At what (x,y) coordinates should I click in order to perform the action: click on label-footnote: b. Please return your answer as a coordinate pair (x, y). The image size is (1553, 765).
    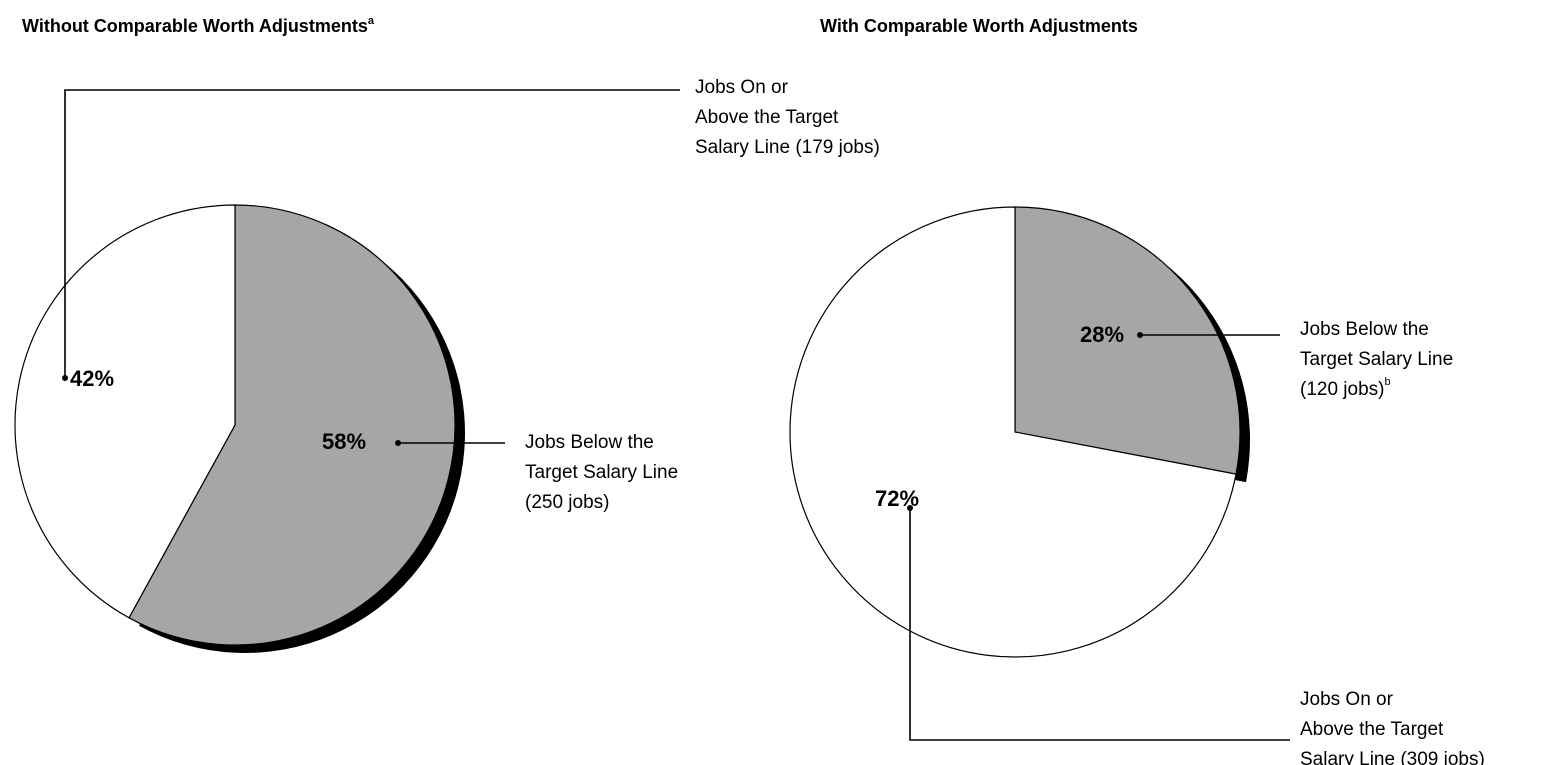
    Looking at the image, I should click on (1388, 382).